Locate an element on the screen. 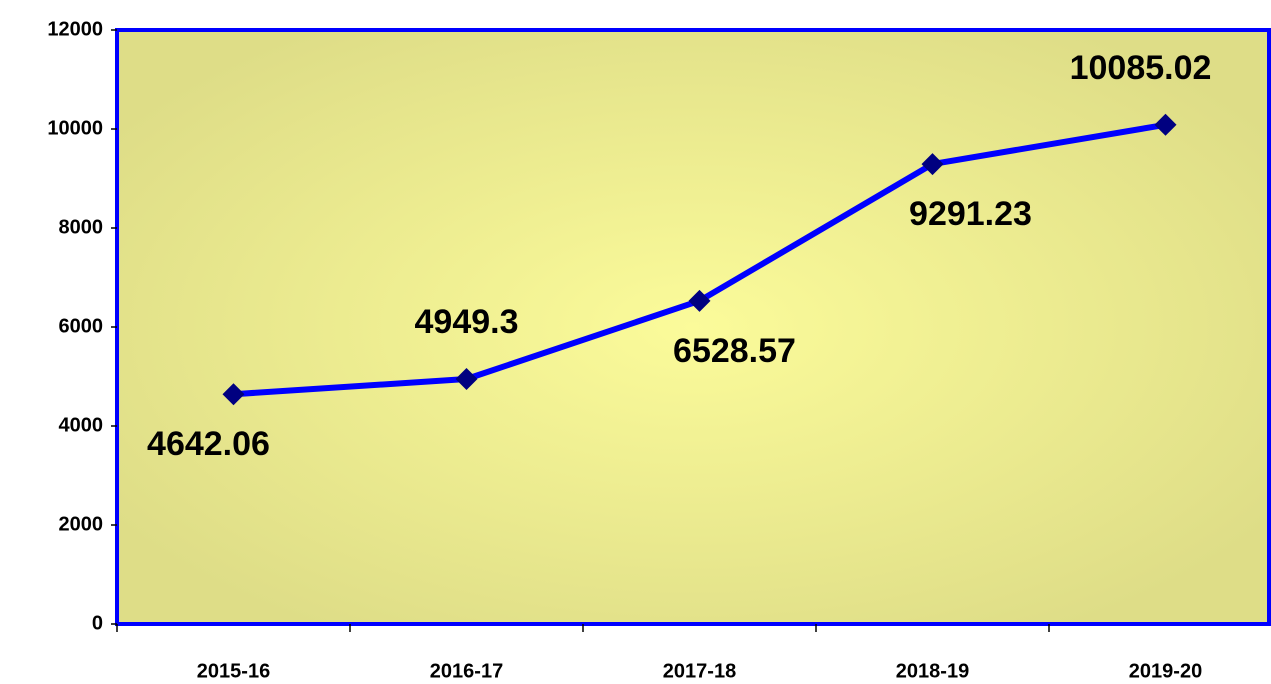  y-tick-label: 4000 is located at coordinates (81, 425).